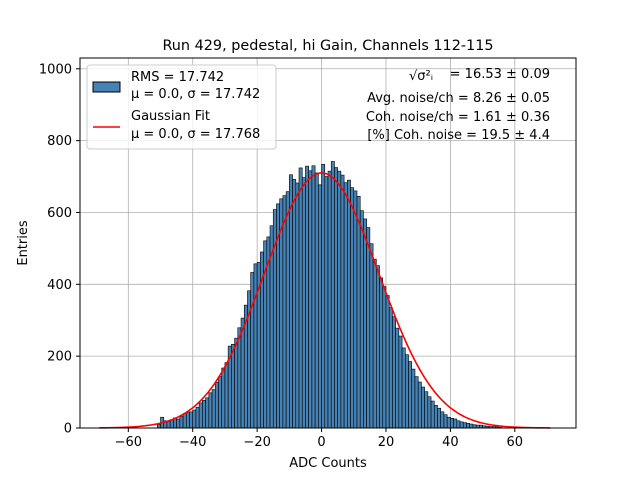  Describe the element at coordinates (195, 94) in the screenshot. I see `legend-histogram-line2: μ = 0.0, σ = 17.742` at that location.